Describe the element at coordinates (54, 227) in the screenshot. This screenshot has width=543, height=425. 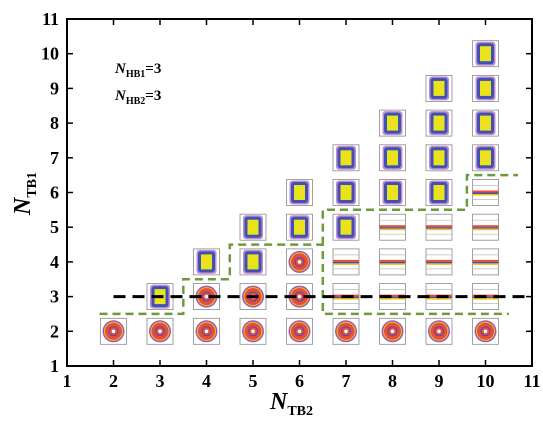
I see `y-tick-label: 5` at that location.